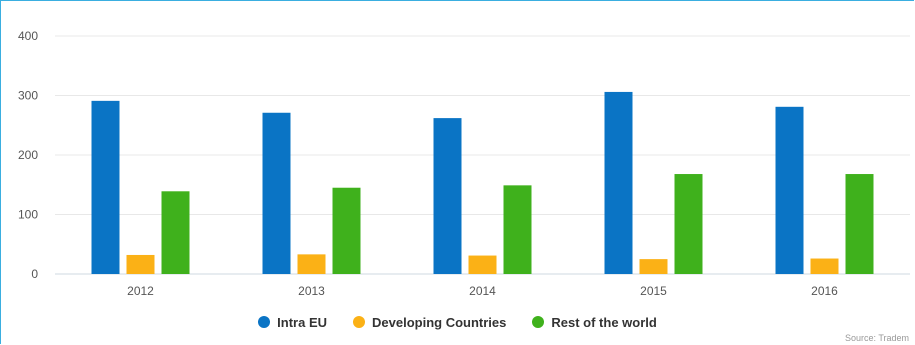 The image size is (915, 345). I want to click on bar-intra-eu-2016, so click(789, 190).